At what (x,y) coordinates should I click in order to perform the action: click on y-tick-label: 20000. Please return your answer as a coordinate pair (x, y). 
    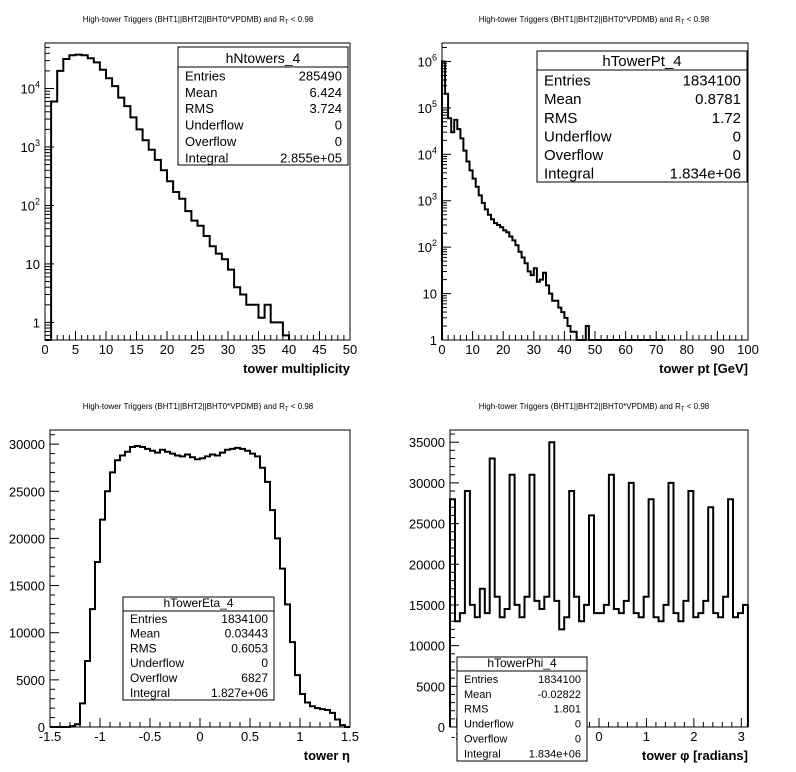
    Looking at the image, I should click on (427, 564).